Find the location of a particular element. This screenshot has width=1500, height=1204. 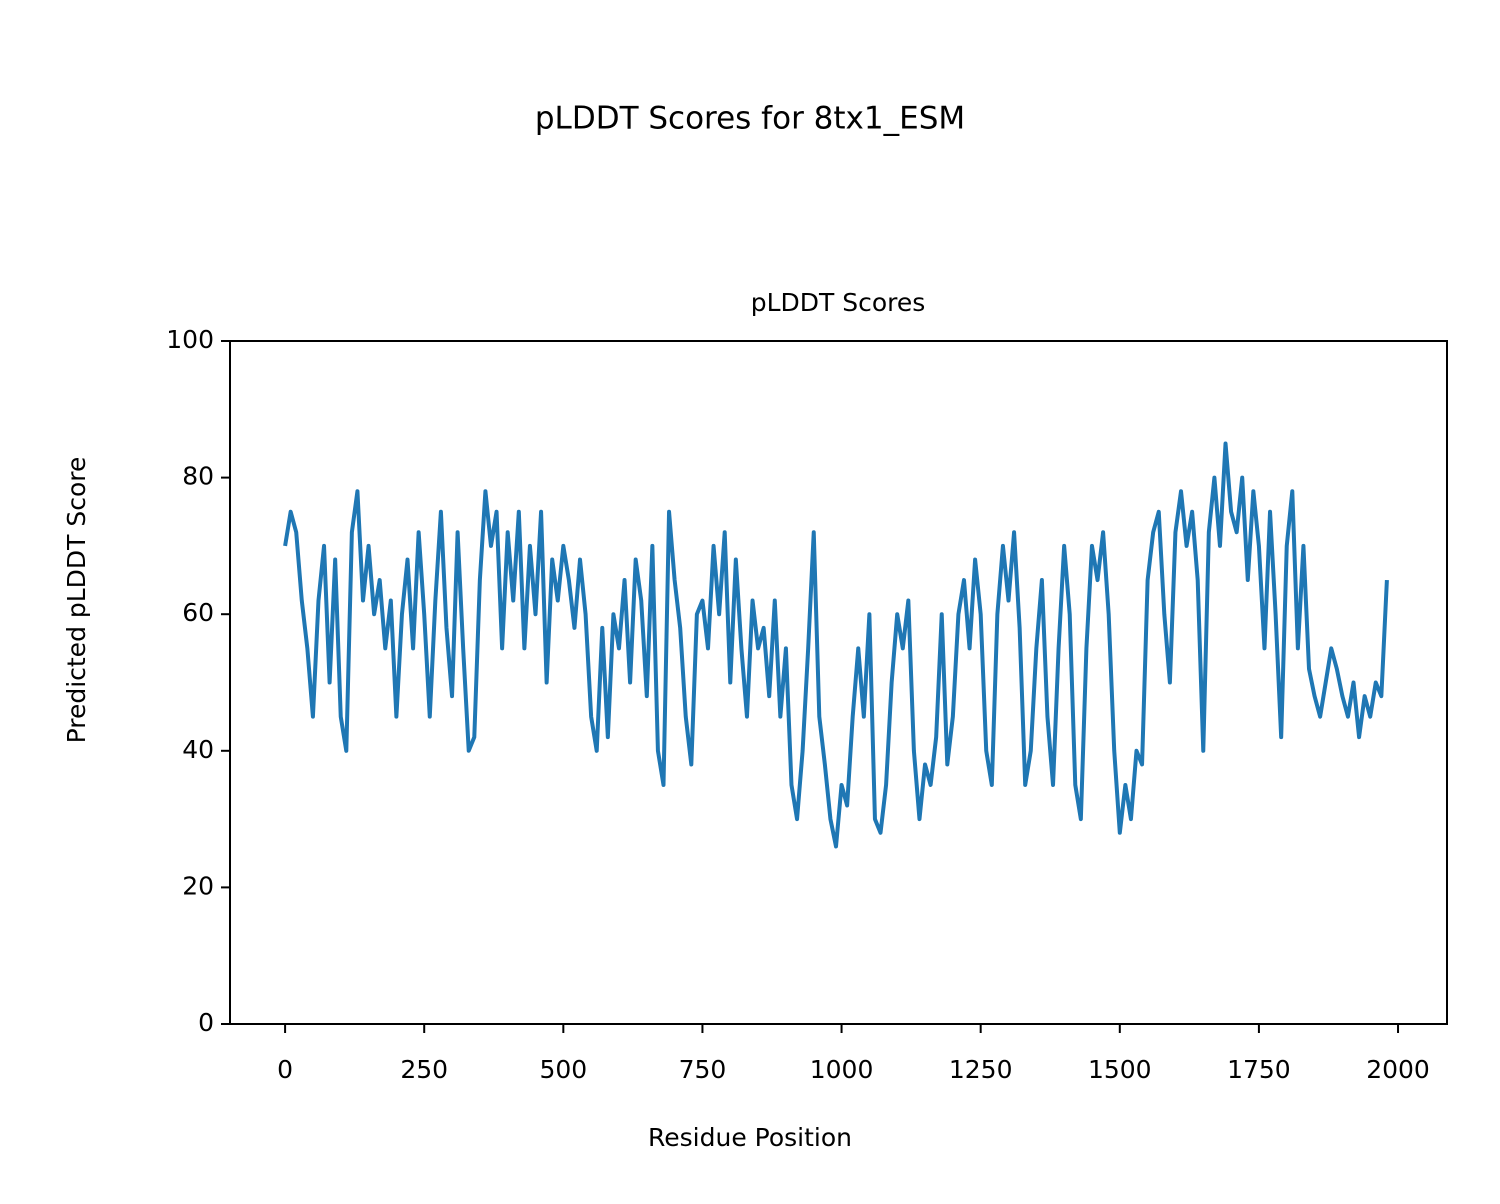

y-tick-label: 80 is located at coordinates (198, 476).